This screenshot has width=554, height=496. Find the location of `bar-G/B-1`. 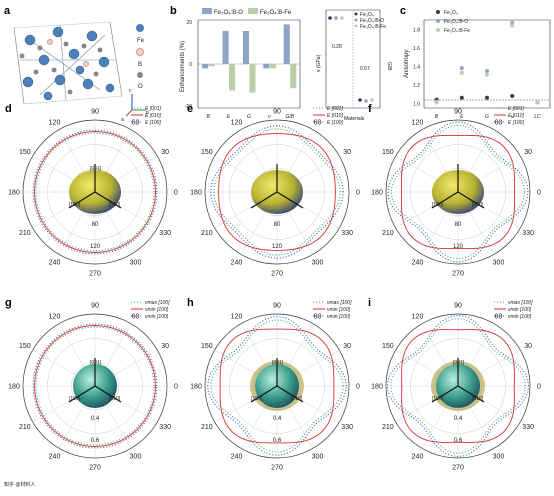

bar-G/B-1 is located at coordinates (293, 76).